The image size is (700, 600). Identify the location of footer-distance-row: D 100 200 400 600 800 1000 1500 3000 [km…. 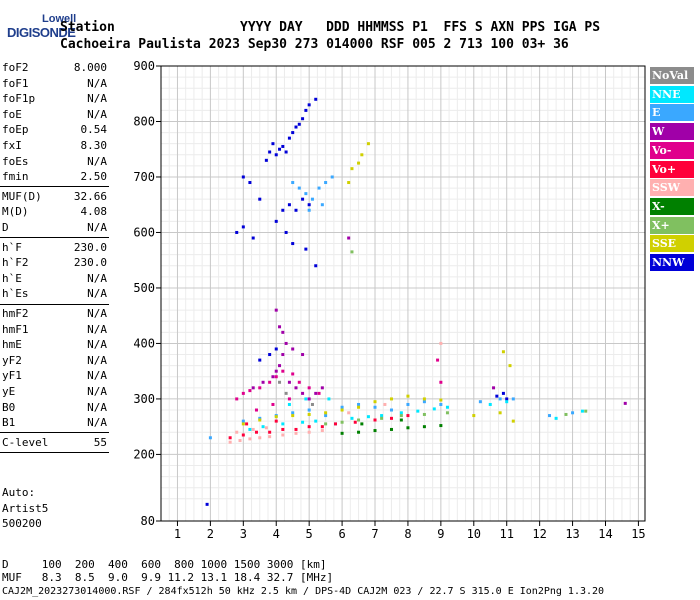
(164, 564).